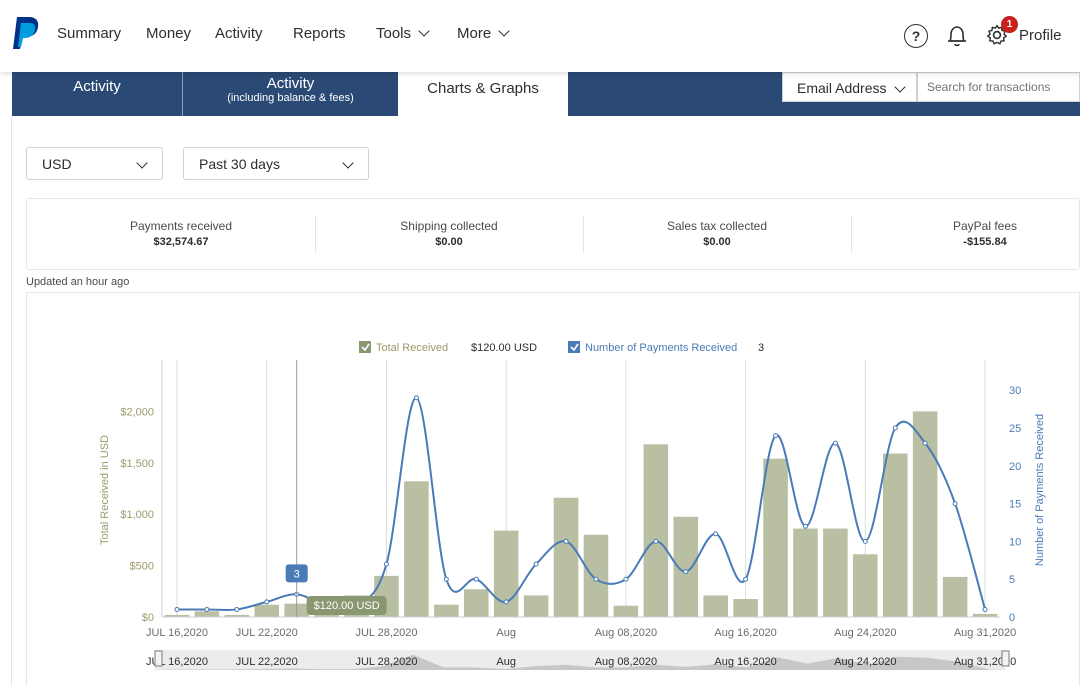 This screenshot has width=1080, height=686. Describe the element at coordinates (717, 233) in the screenshot. I see `summary-tax: Sales tax collected $0.00` at that location.